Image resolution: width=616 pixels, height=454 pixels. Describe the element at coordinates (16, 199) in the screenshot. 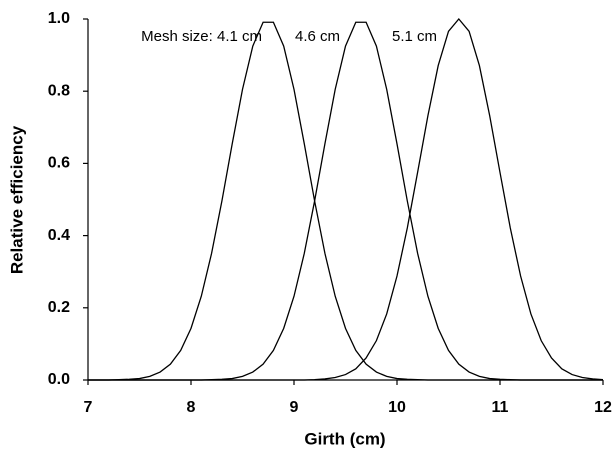

I see `y-axis-title: Relative efficiency` at that location.